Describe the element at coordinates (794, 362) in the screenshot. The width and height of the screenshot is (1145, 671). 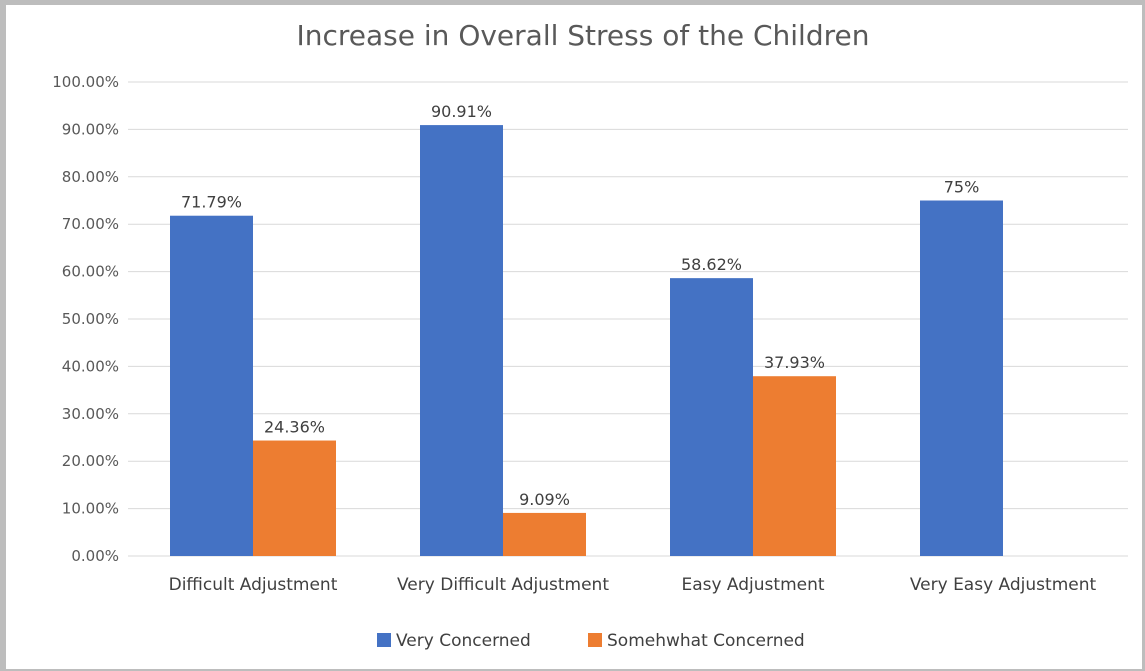
I see `data-label: 37.93%` at that location.